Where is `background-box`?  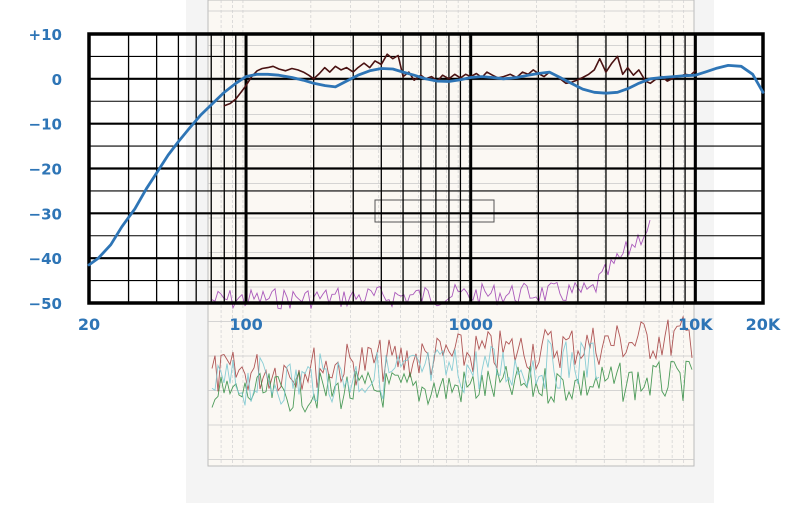 background-box is located at coordinates (434, 211).